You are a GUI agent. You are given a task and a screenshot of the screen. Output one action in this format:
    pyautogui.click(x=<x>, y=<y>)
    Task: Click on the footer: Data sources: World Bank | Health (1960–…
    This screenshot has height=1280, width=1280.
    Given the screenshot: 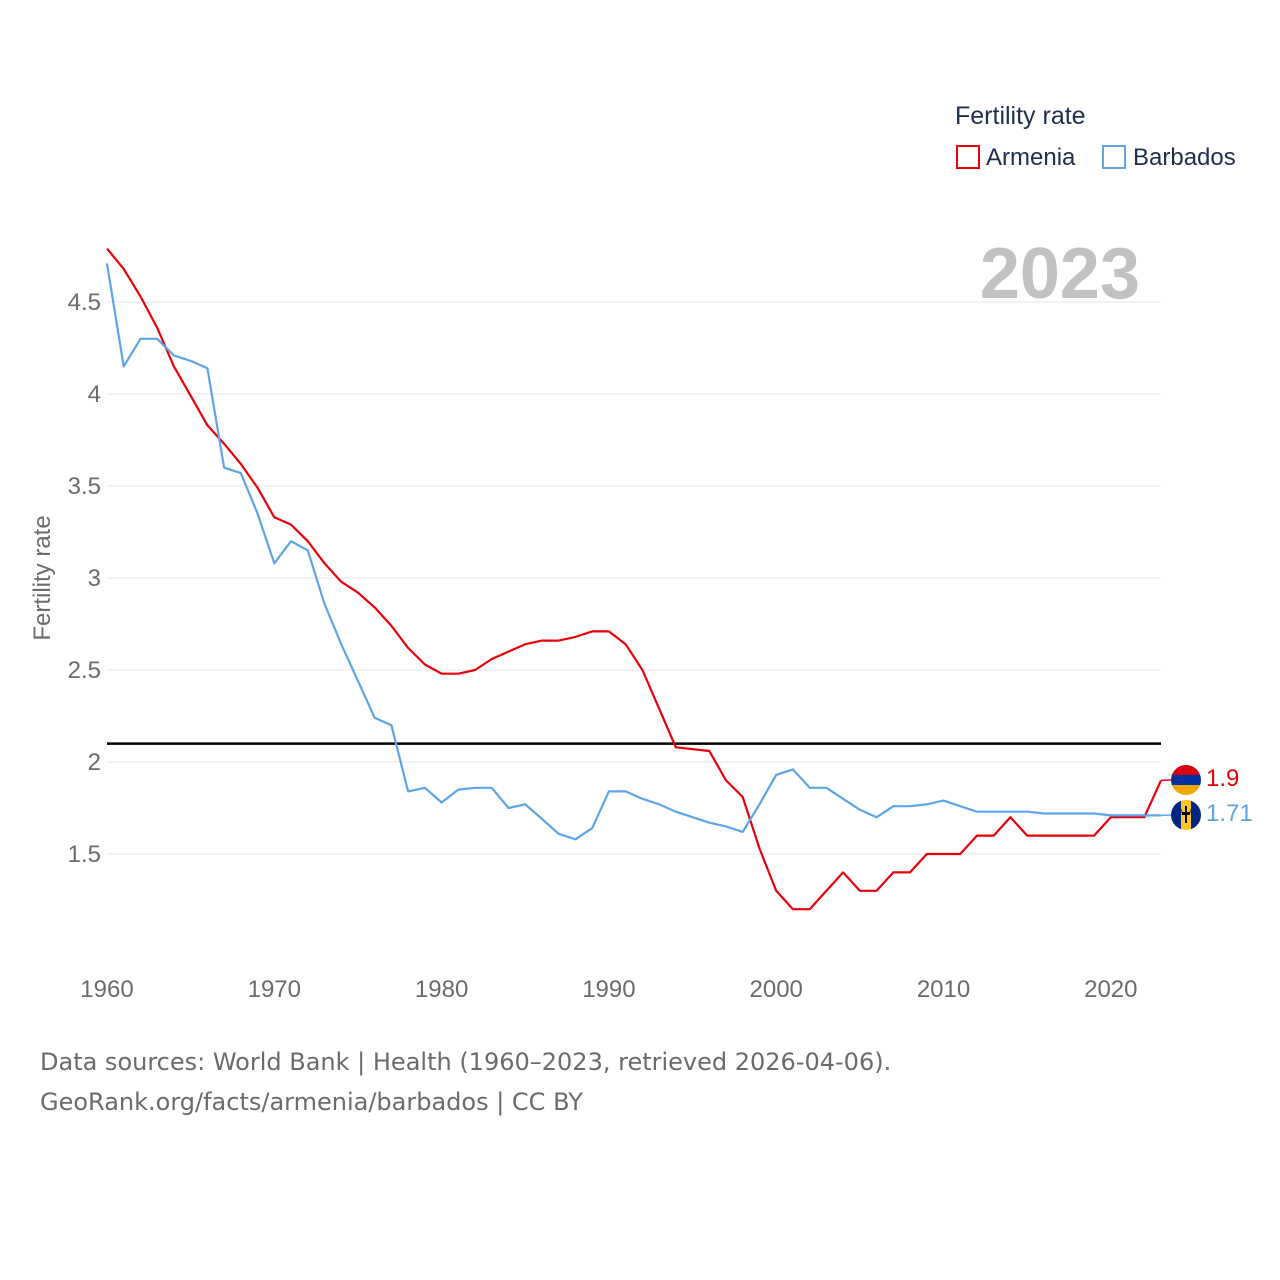 What is the action you would take?
    pyautogui.click(x=465, y=1082)
    